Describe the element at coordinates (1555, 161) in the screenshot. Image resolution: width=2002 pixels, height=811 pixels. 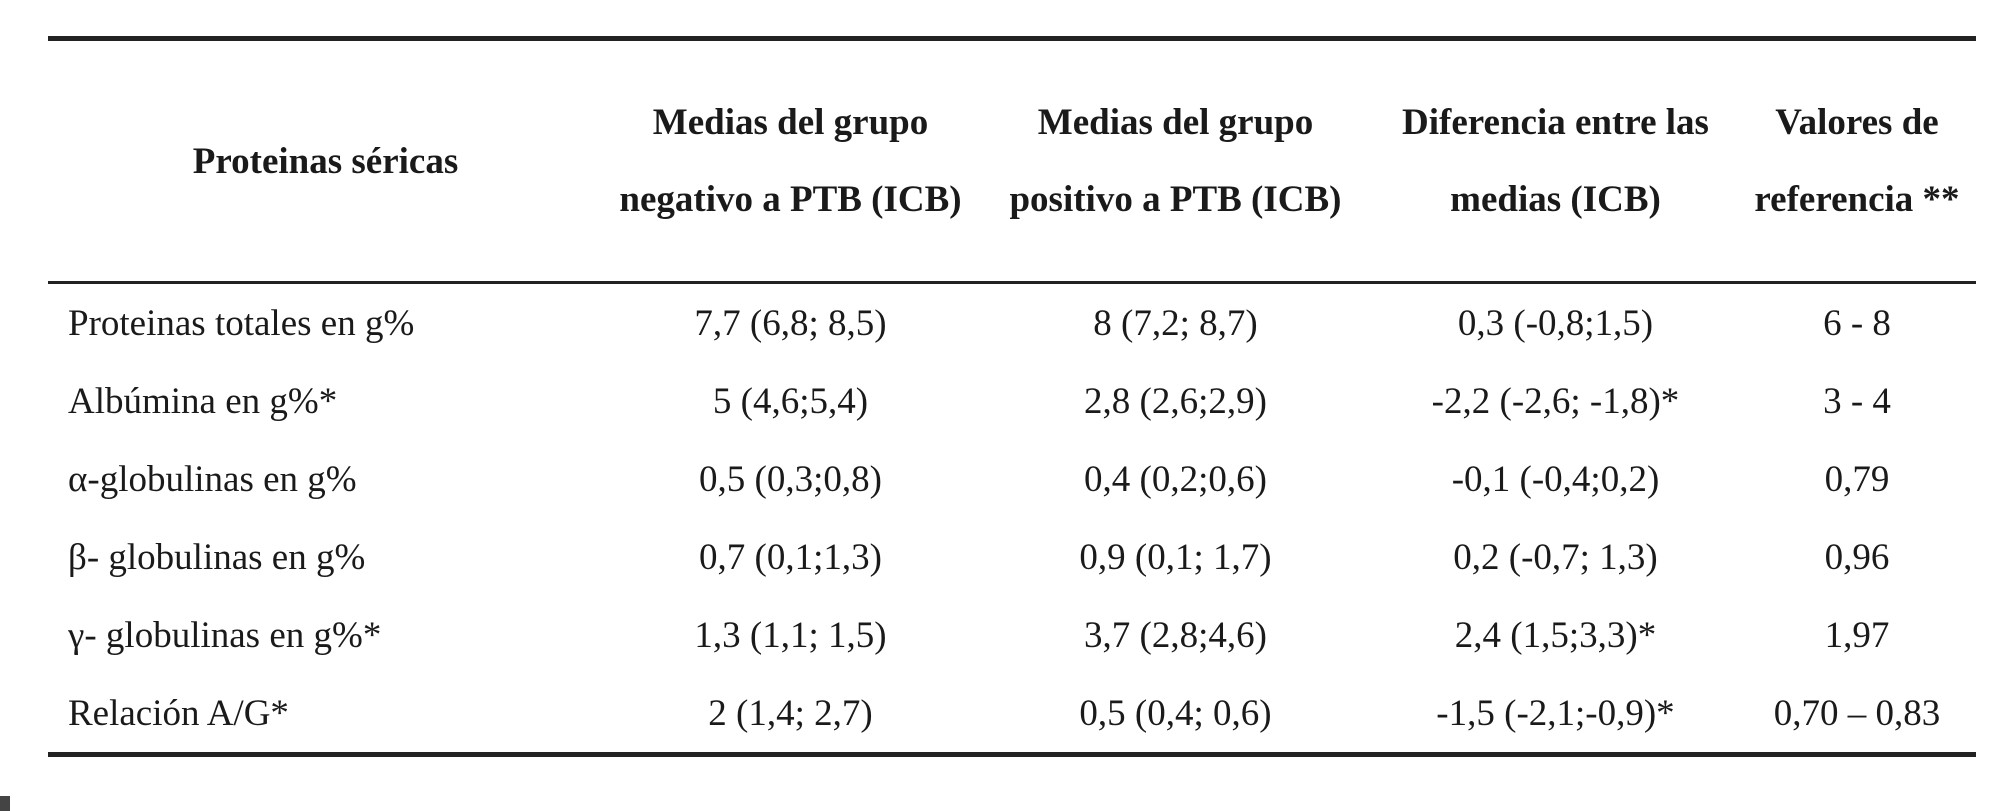
I see `column-header: Diferencia entre las medias (ICB)` at that location.